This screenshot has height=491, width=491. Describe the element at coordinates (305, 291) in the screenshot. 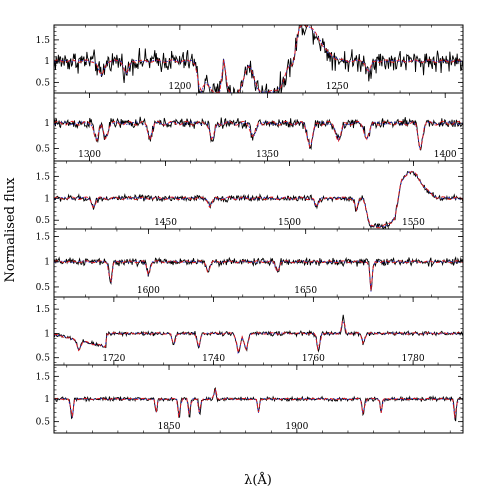

I see `x-tick-label: 1650` at that location.